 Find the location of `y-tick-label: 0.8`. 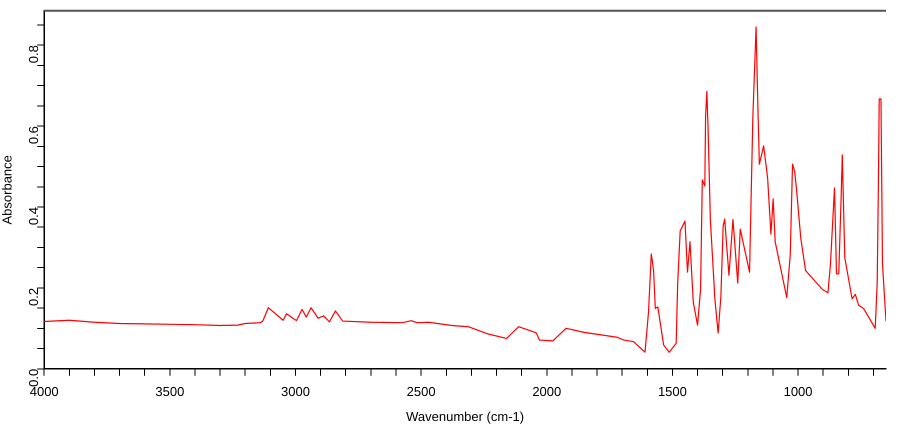

y-tick-label: 0.8 is located at coordinates (33, 54).